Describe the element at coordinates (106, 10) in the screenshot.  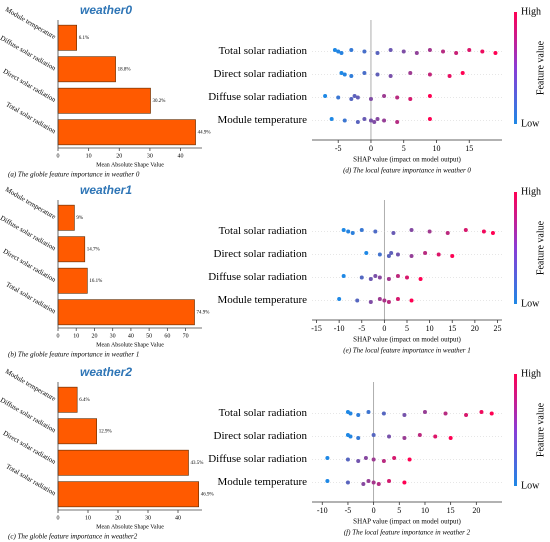
I see `chart-title: weather0` at that location.